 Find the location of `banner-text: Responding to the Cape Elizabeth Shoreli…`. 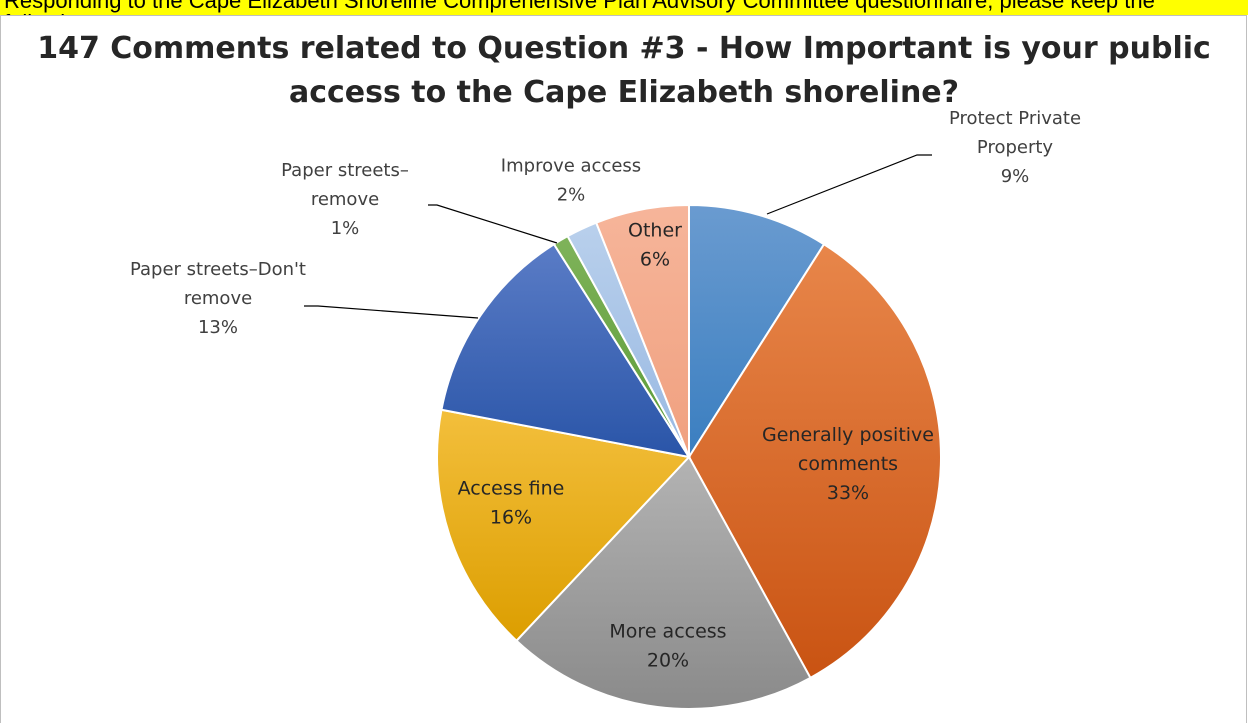

banner-text: Responding to the Cape Elizabeth Shoreli… is located at coordinates (624, 7).